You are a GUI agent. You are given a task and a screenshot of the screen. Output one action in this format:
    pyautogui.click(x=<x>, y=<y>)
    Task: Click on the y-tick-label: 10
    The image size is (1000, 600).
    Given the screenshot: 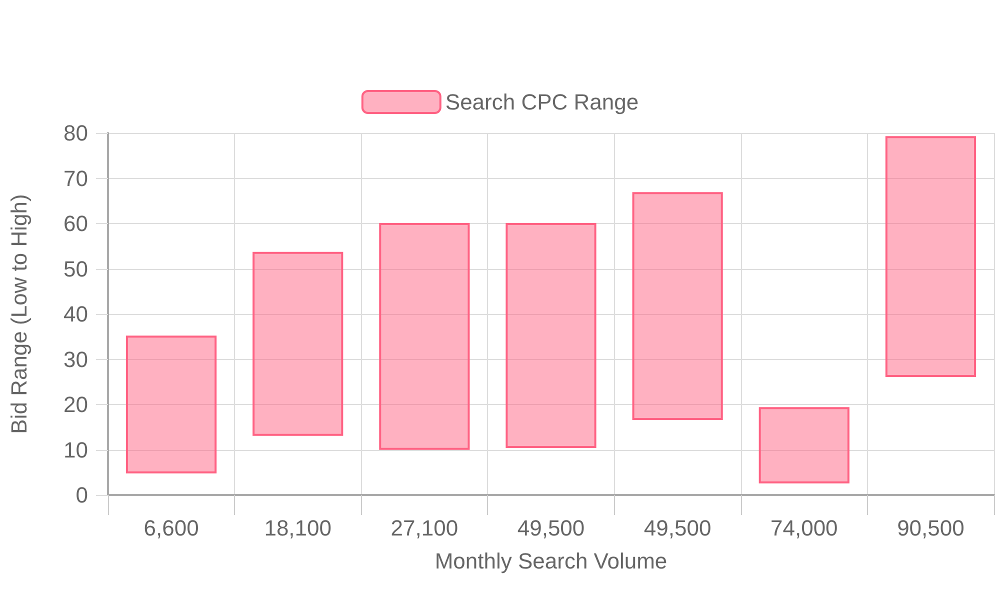 What is the action you would take?
    pyautogui.click(x=76, y=449)
    